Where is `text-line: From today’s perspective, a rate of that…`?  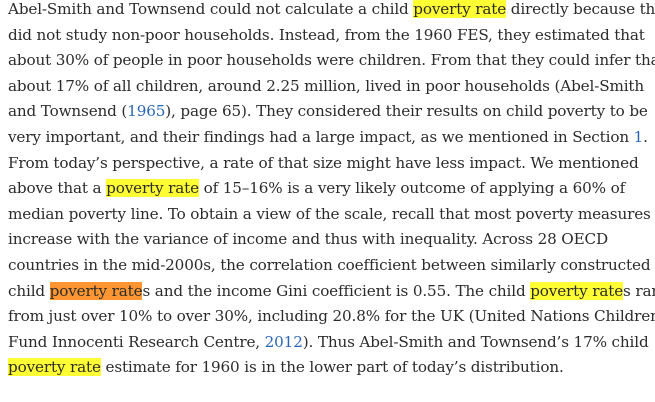
text-line: From today’s perspective, a rate of that… is located at coordinates (323, 162).